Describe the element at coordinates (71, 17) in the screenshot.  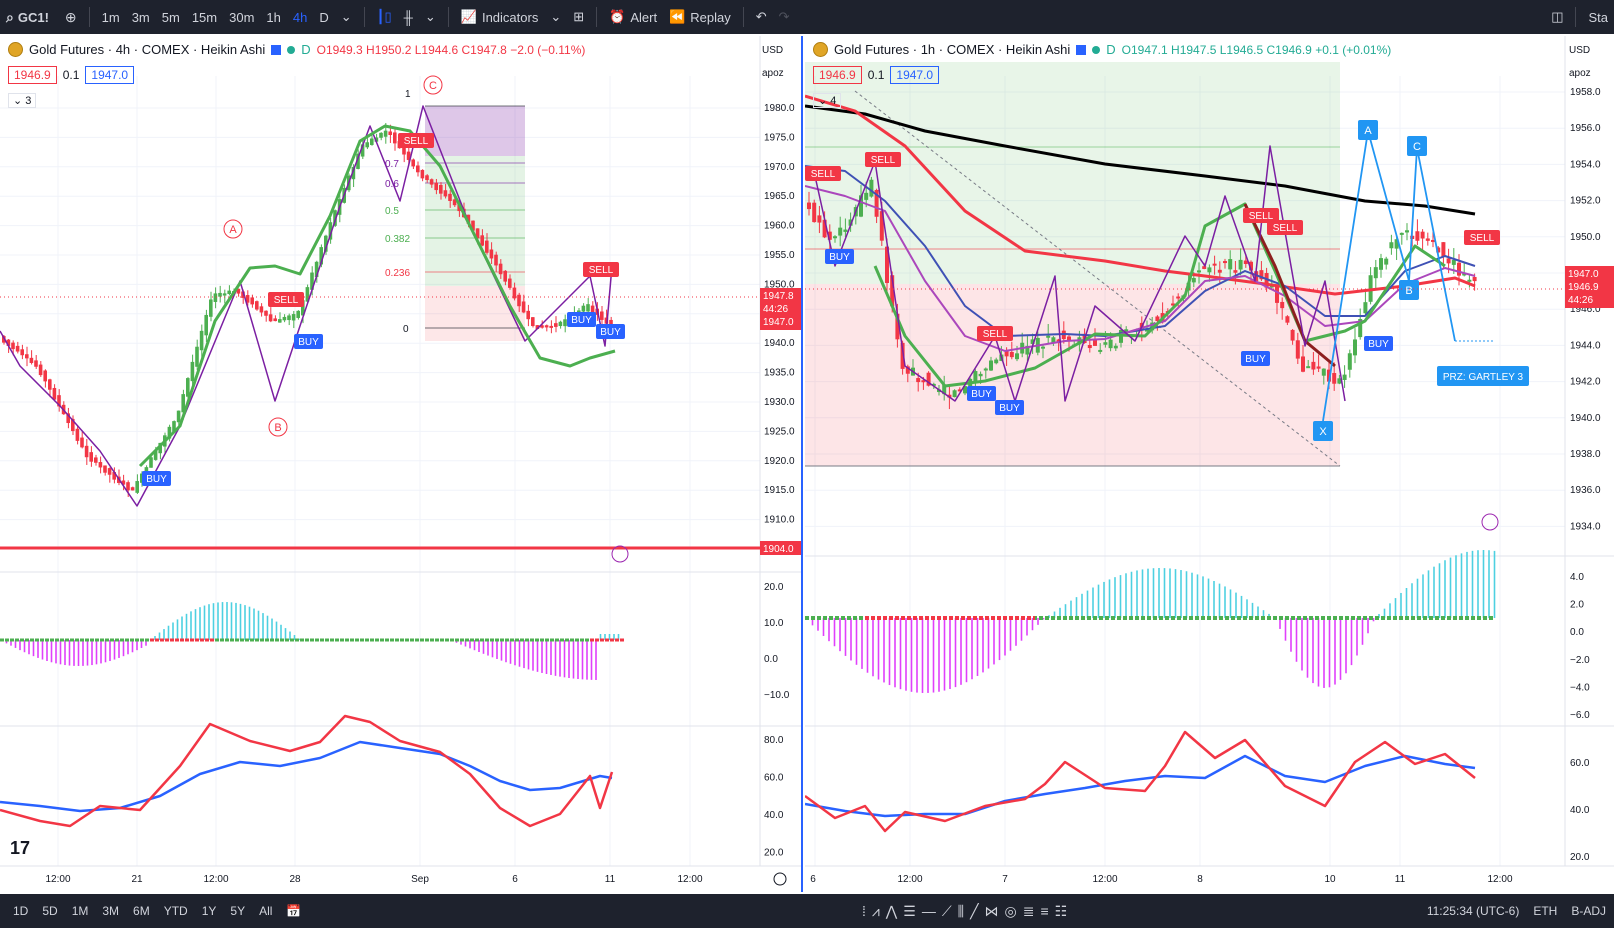
I see `compare-symbol-button: ⊕` at that location.